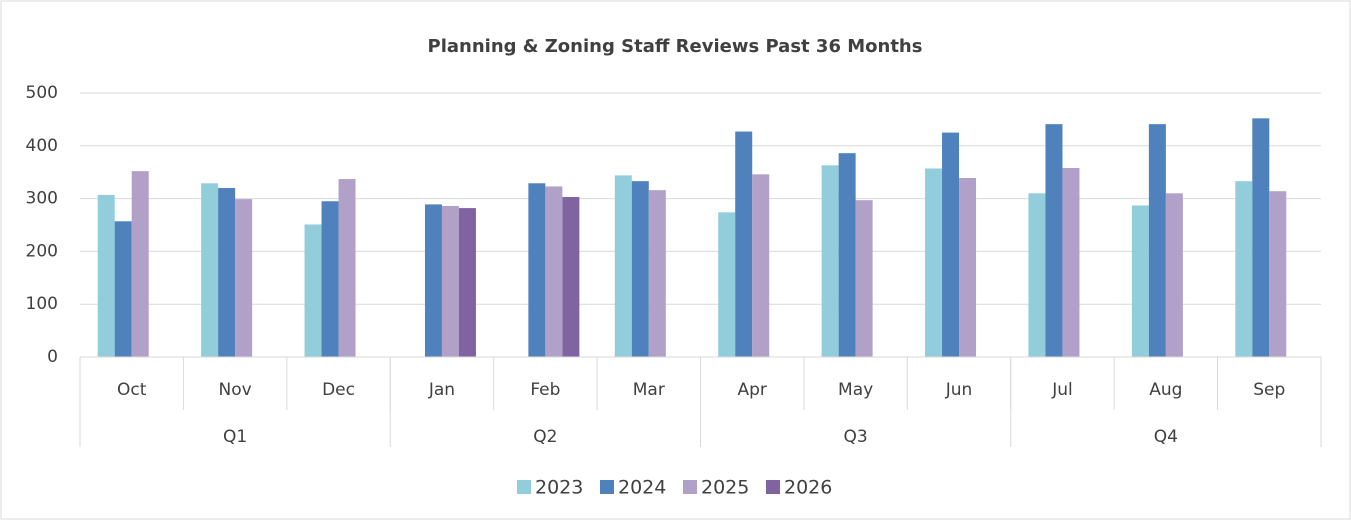 This screenshot has width=1351, height=524. Describe the element at coordinates (1165, 390) in the screenshot. I see `x-tick-label: Aug` at that location.